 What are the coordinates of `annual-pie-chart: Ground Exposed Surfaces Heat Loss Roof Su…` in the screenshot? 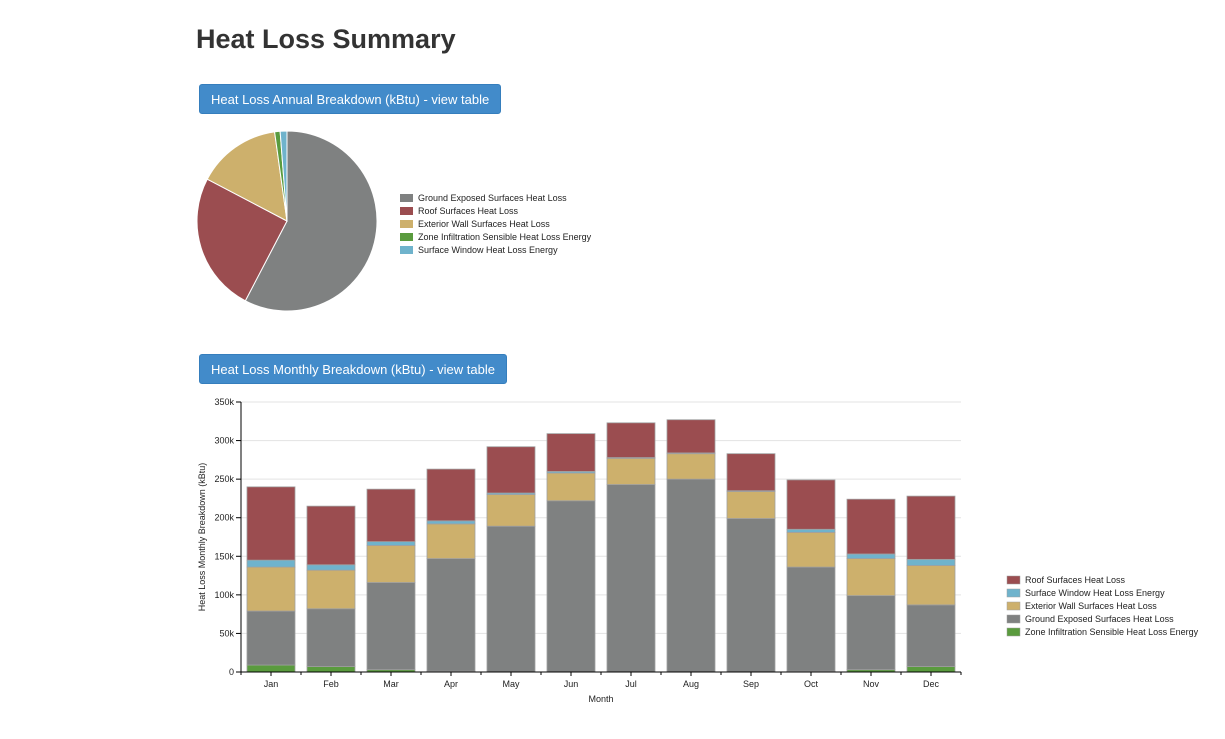 It's located at (394, 221).